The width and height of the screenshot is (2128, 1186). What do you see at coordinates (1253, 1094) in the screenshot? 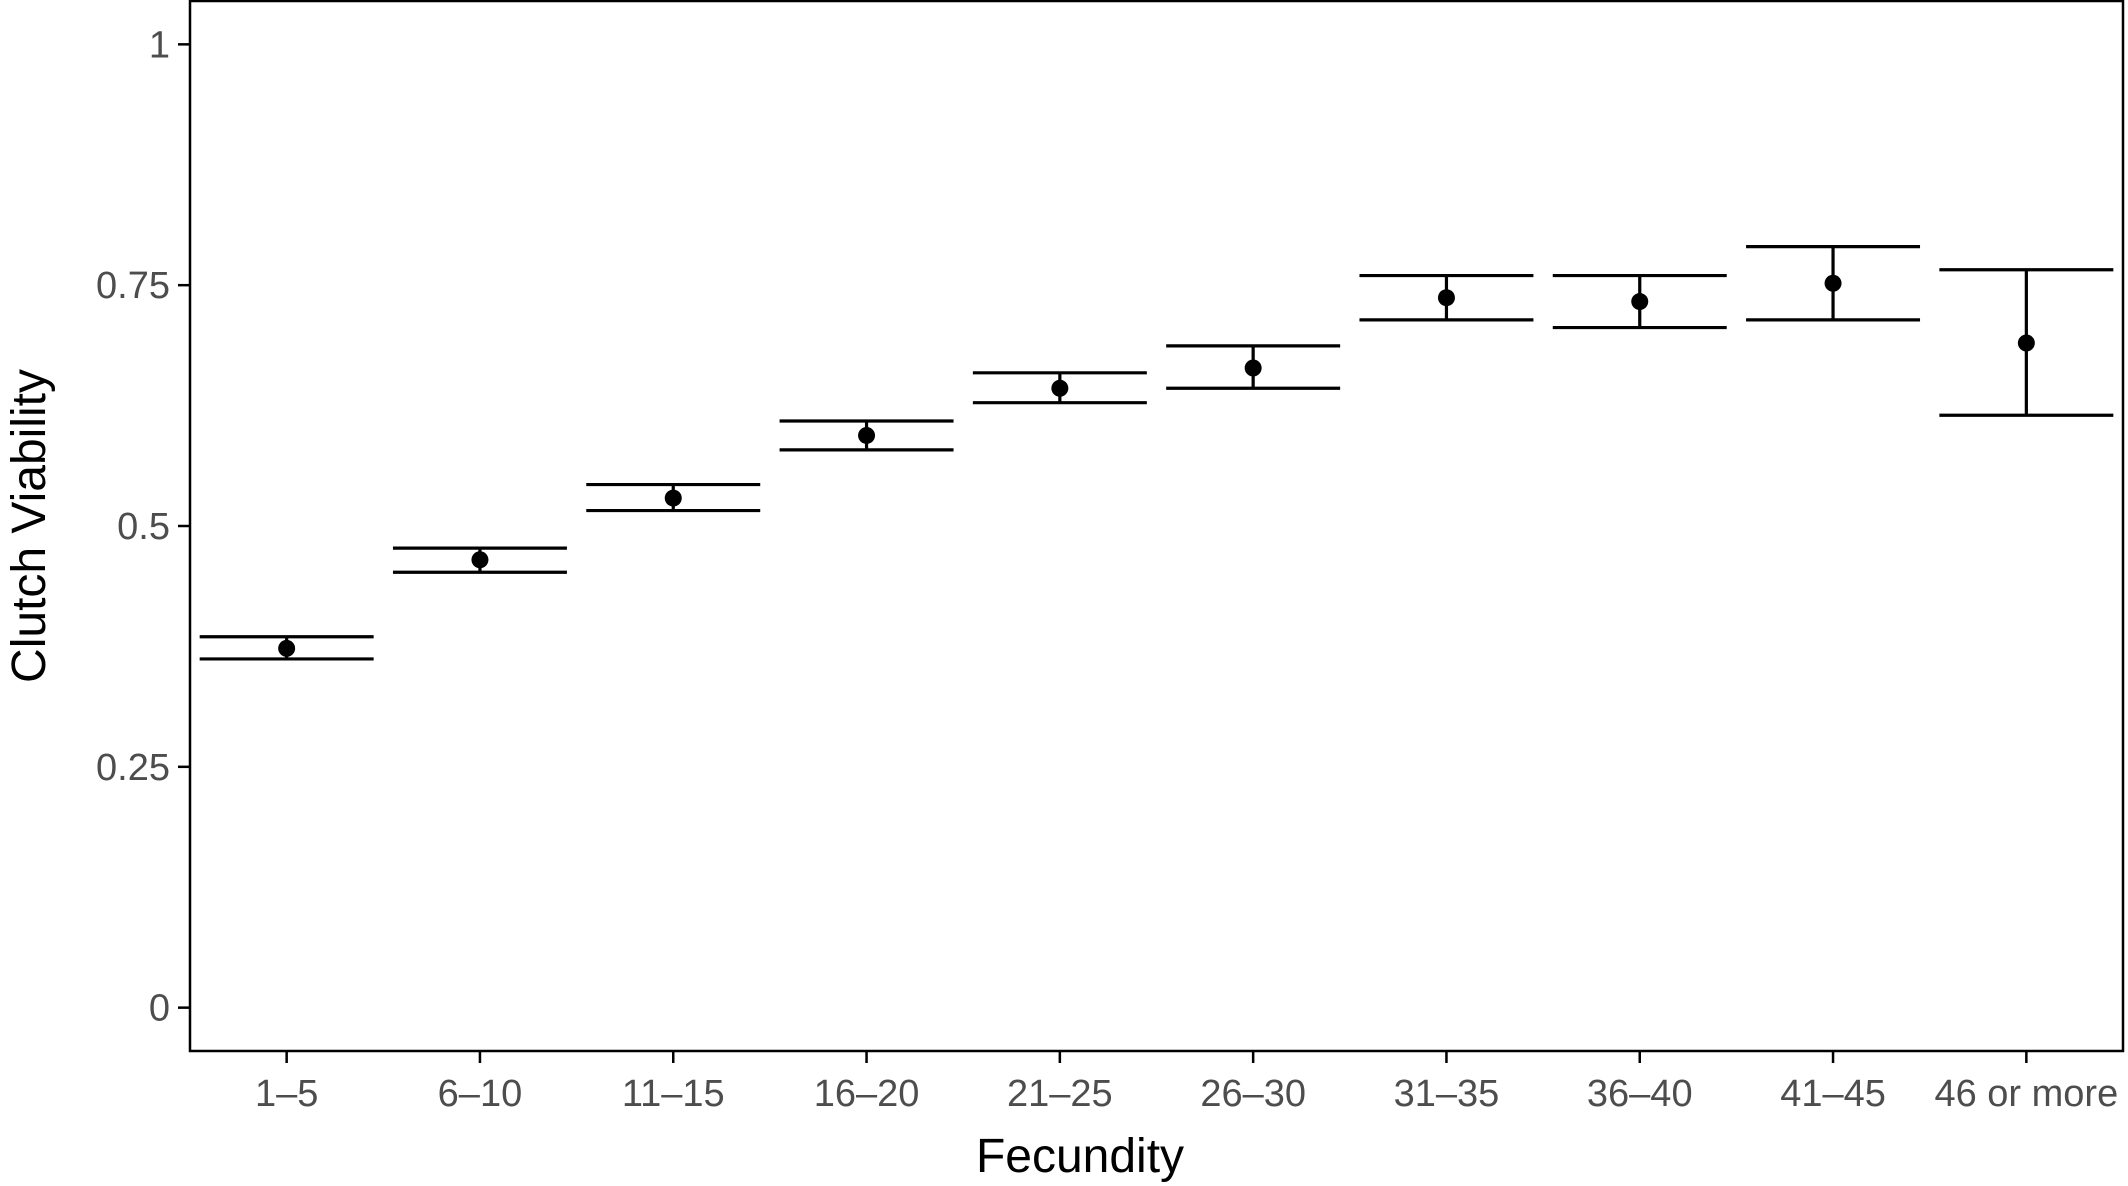
I see `x-tick-label: 26–30` at bounding box center [1253, 1094].